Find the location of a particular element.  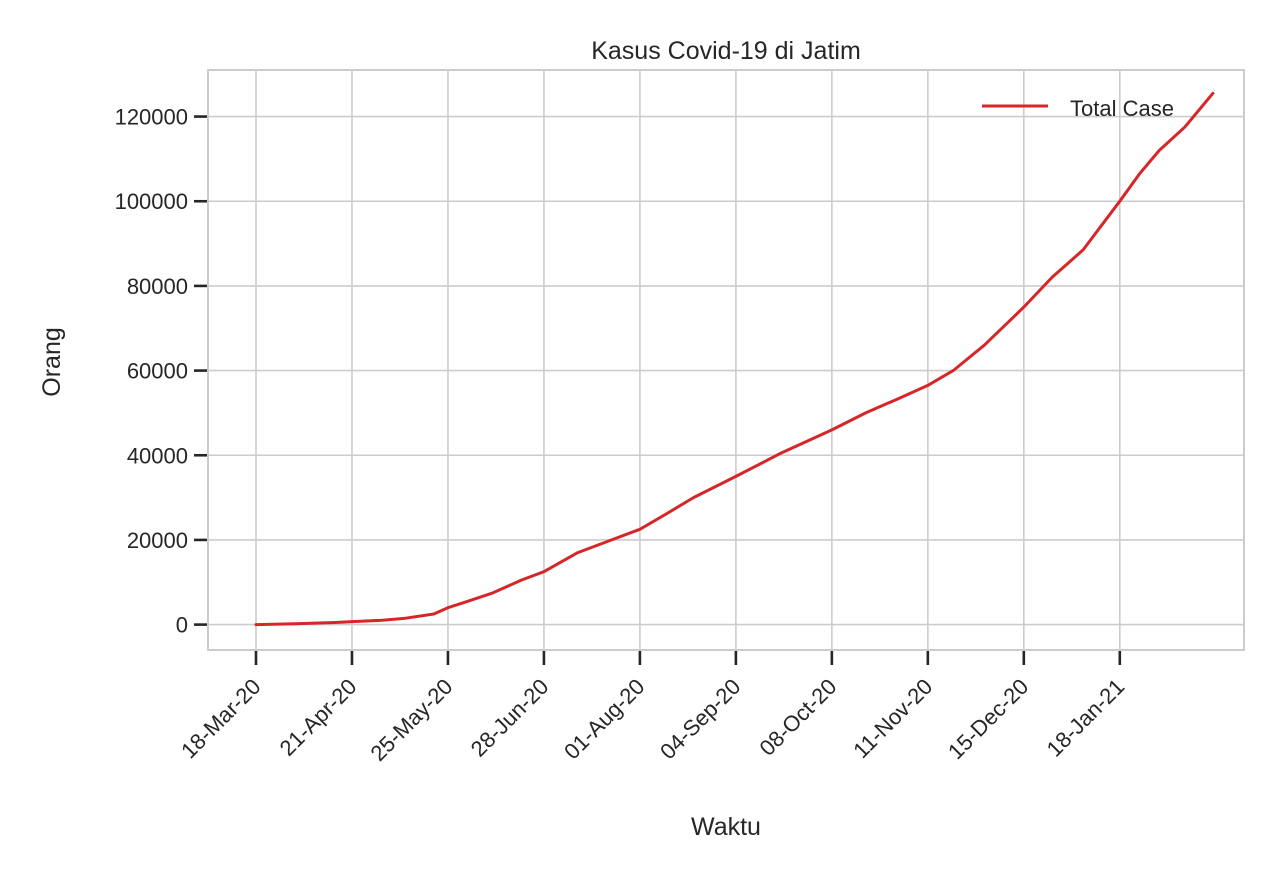

y-tick-label: 40000 is located at coordinates (157, 455).